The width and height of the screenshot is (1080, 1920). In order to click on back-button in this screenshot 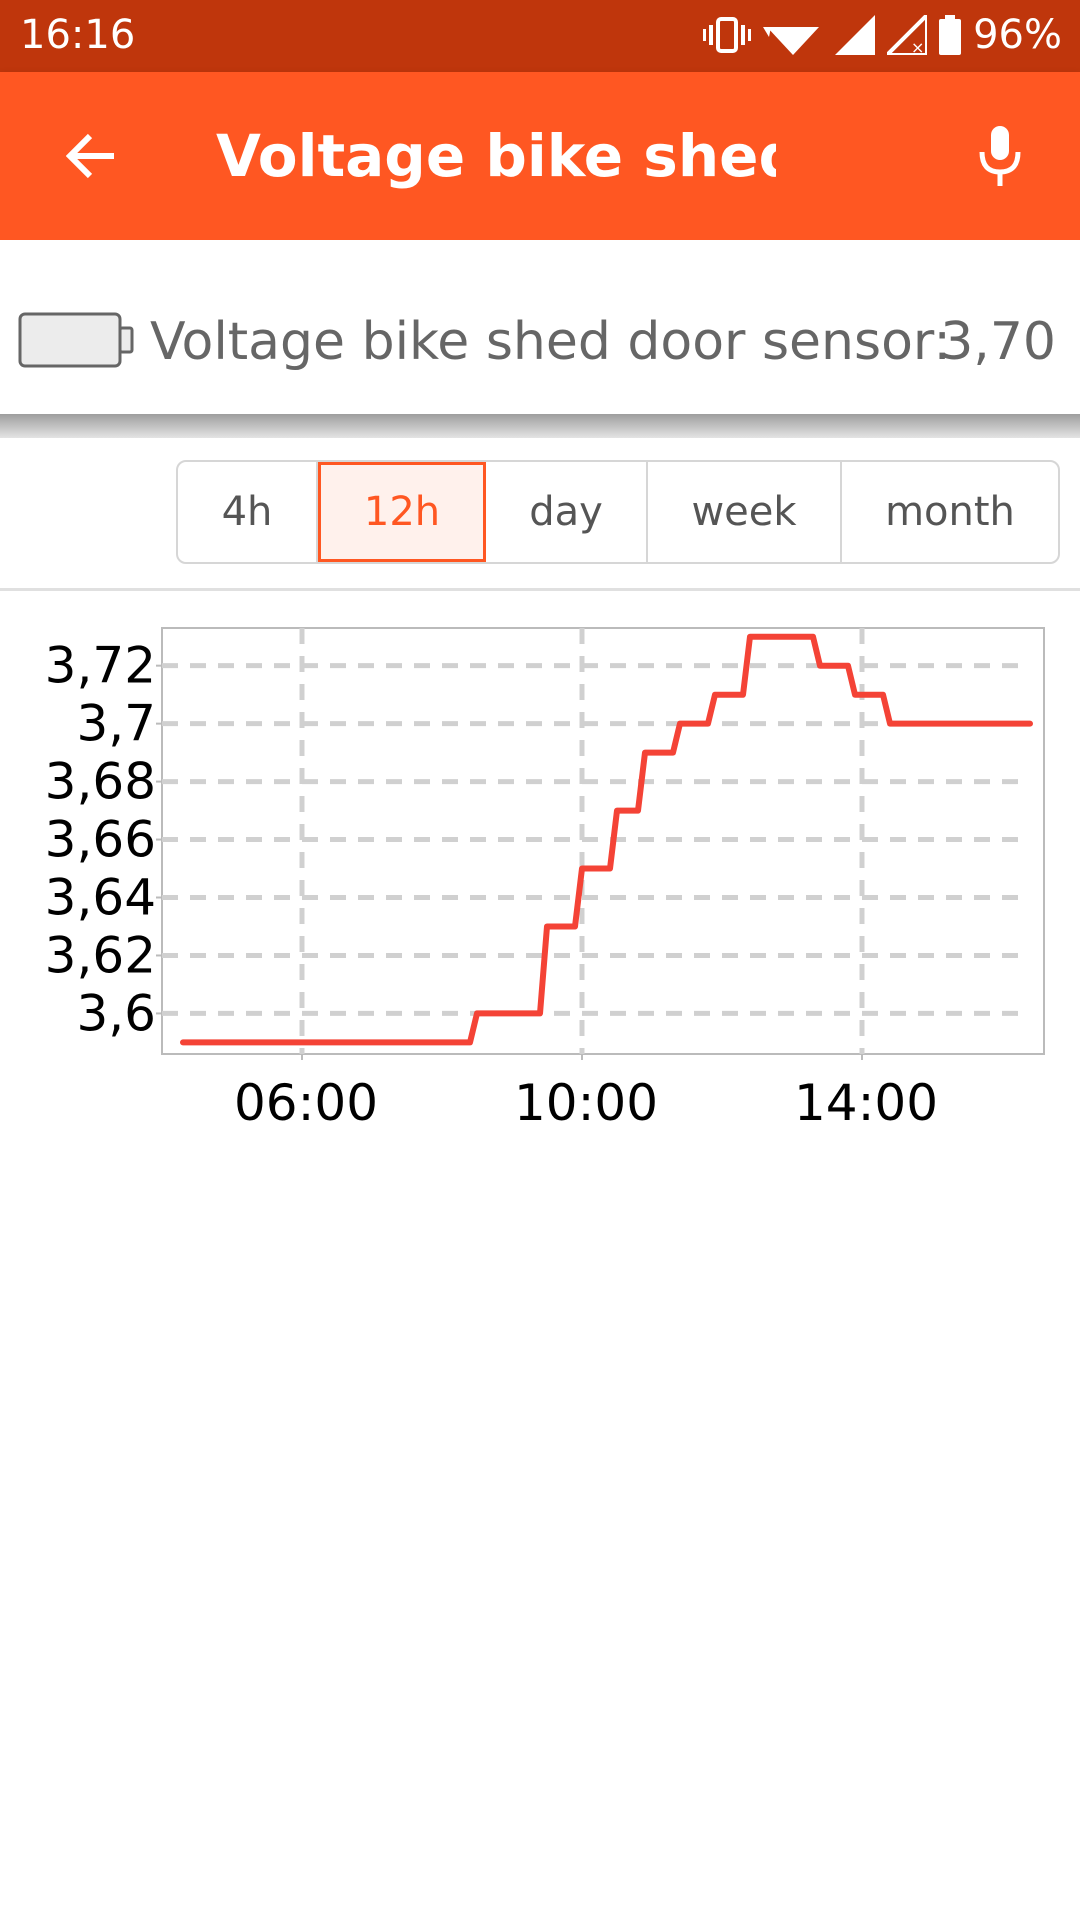, I will do `click(92, 156)`.